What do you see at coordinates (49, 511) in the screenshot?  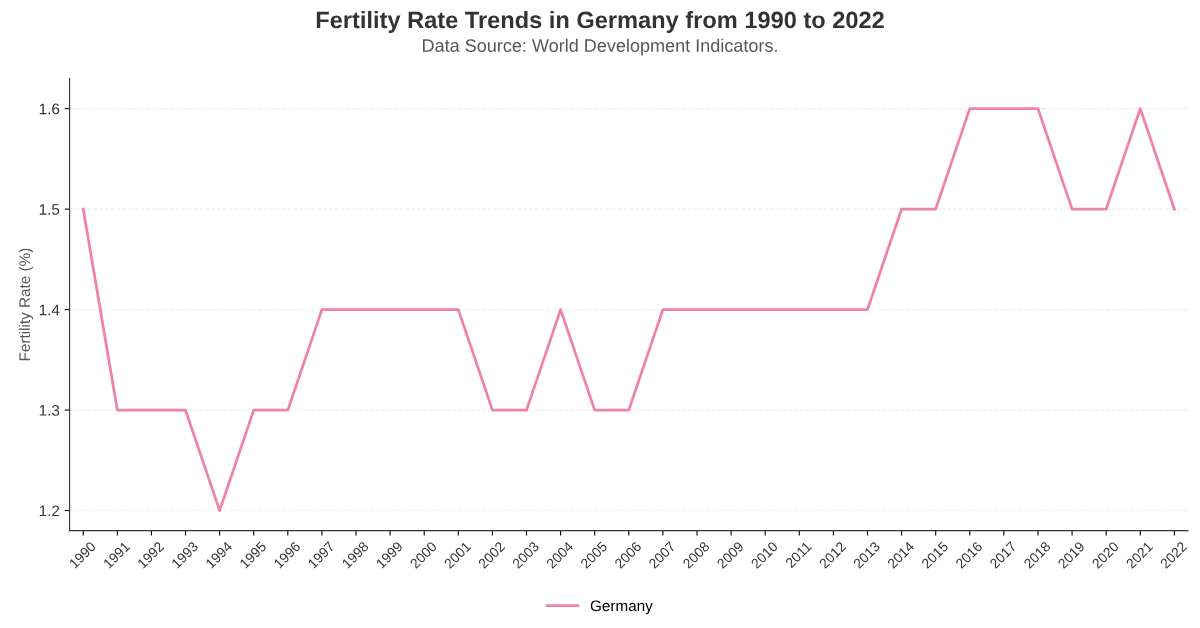 I see `y-tick-label: 1.2` at bounding box center [49, 511].